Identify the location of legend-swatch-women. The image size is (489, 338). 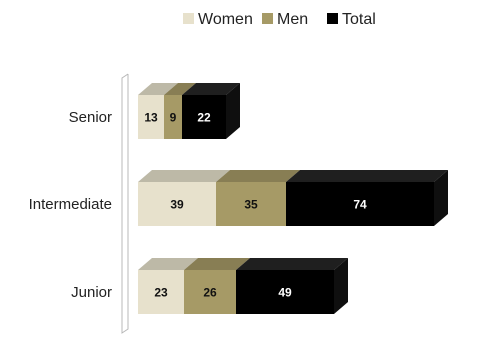
(188, 18).